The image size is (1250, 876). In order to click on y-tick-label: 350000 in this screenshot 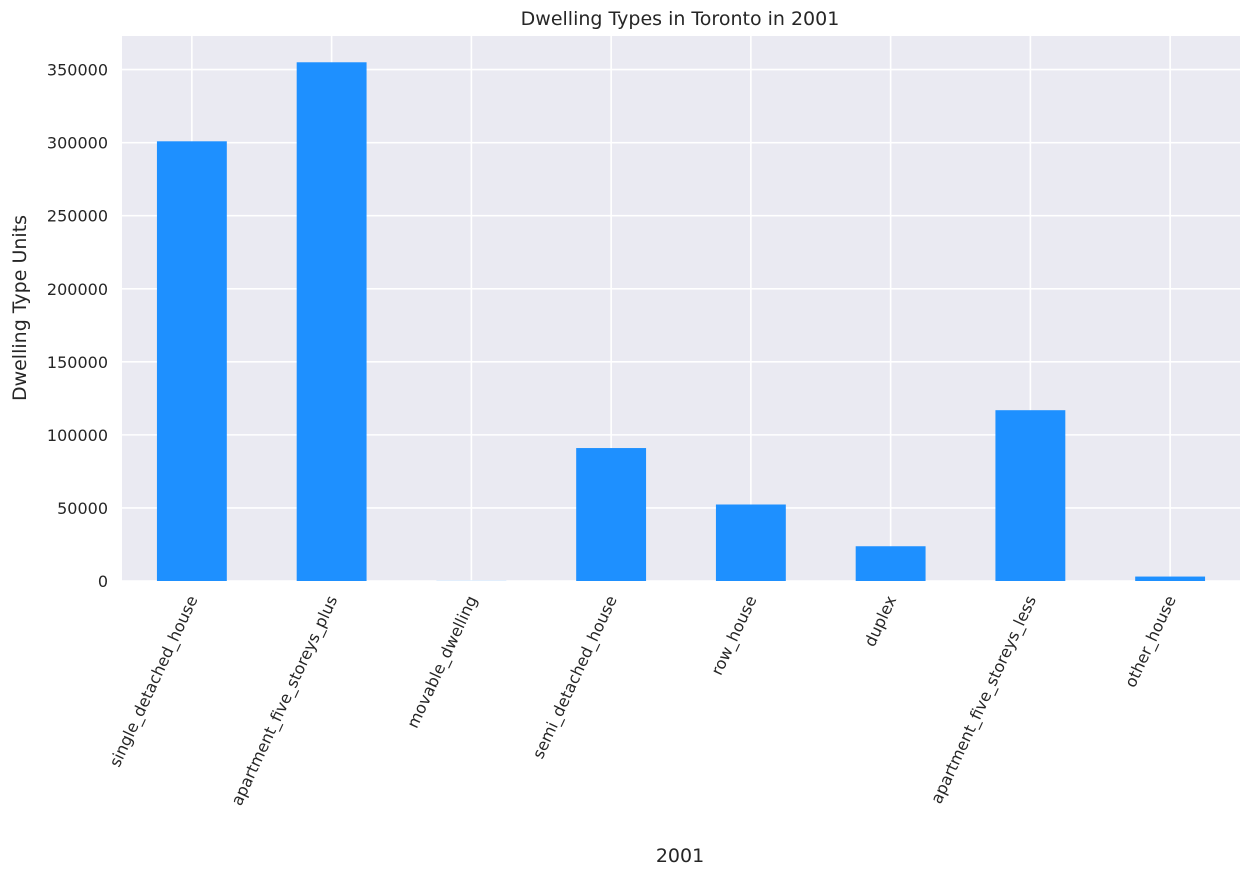, I will do `click(77, 70)`.